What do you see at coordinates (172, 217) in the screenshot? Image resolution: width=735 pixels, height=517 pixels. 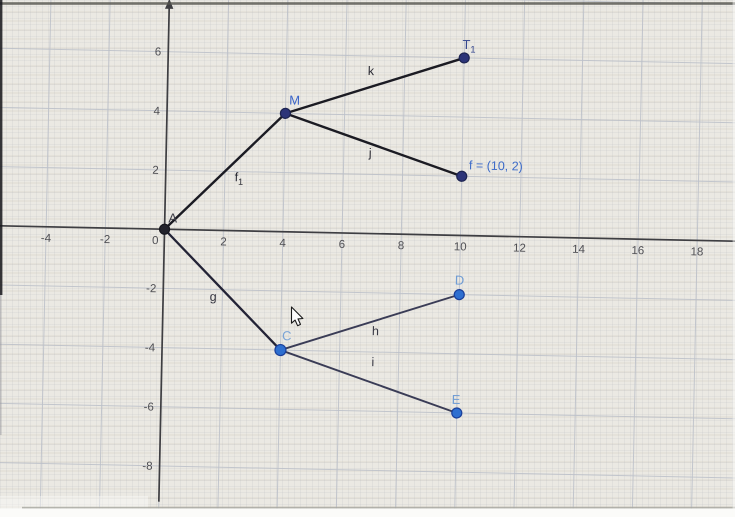 I see `point-label-A: A` at bounding box center [172, 217].